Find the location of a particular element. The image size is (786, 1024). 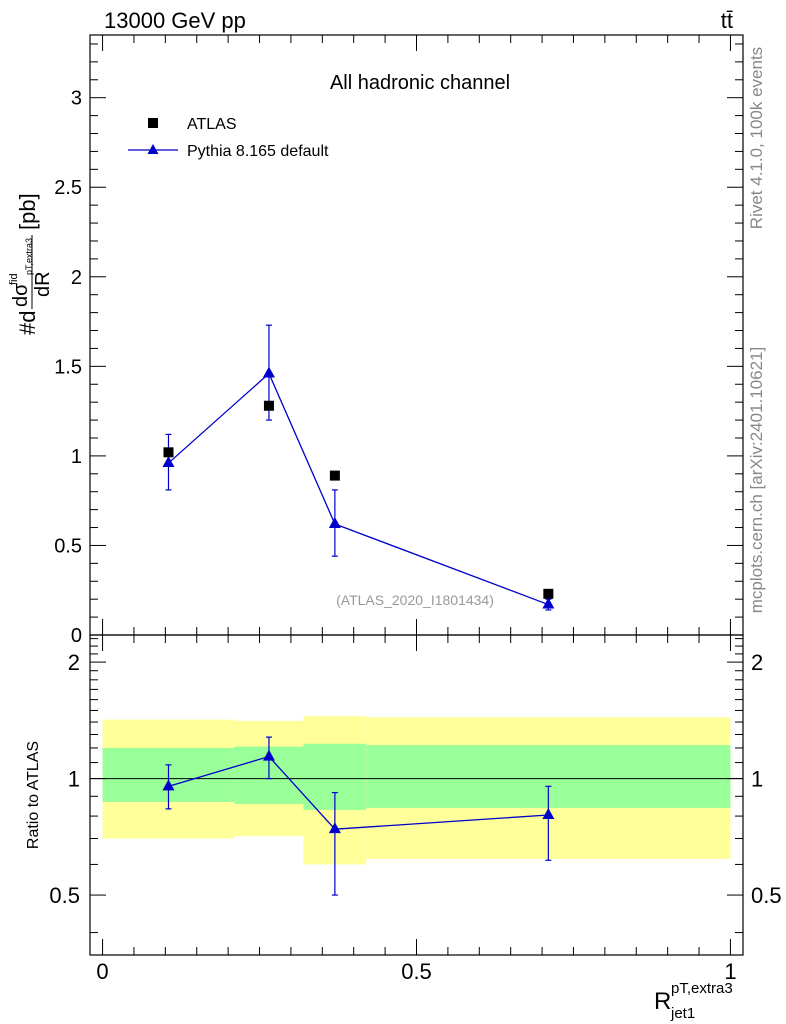

y-label-sub: pT,extra3 is located at coordinates (29, 256).